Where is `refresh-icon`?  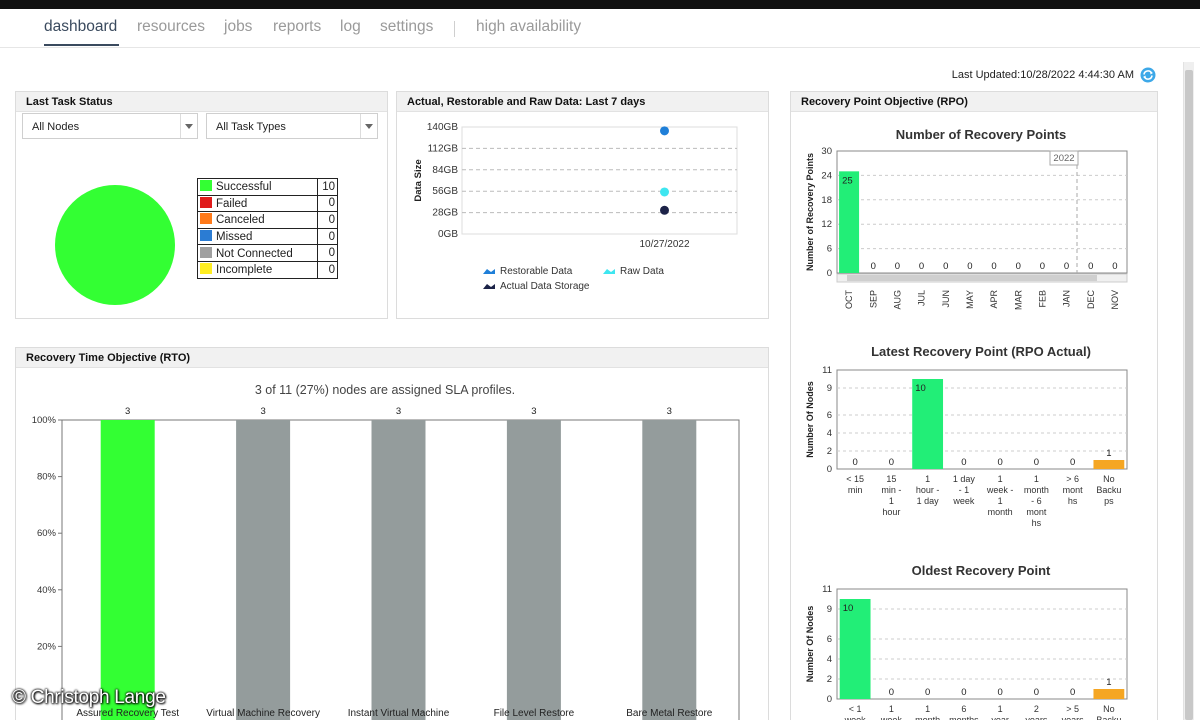
refresh-icon is located at coordinates (1148, 75).